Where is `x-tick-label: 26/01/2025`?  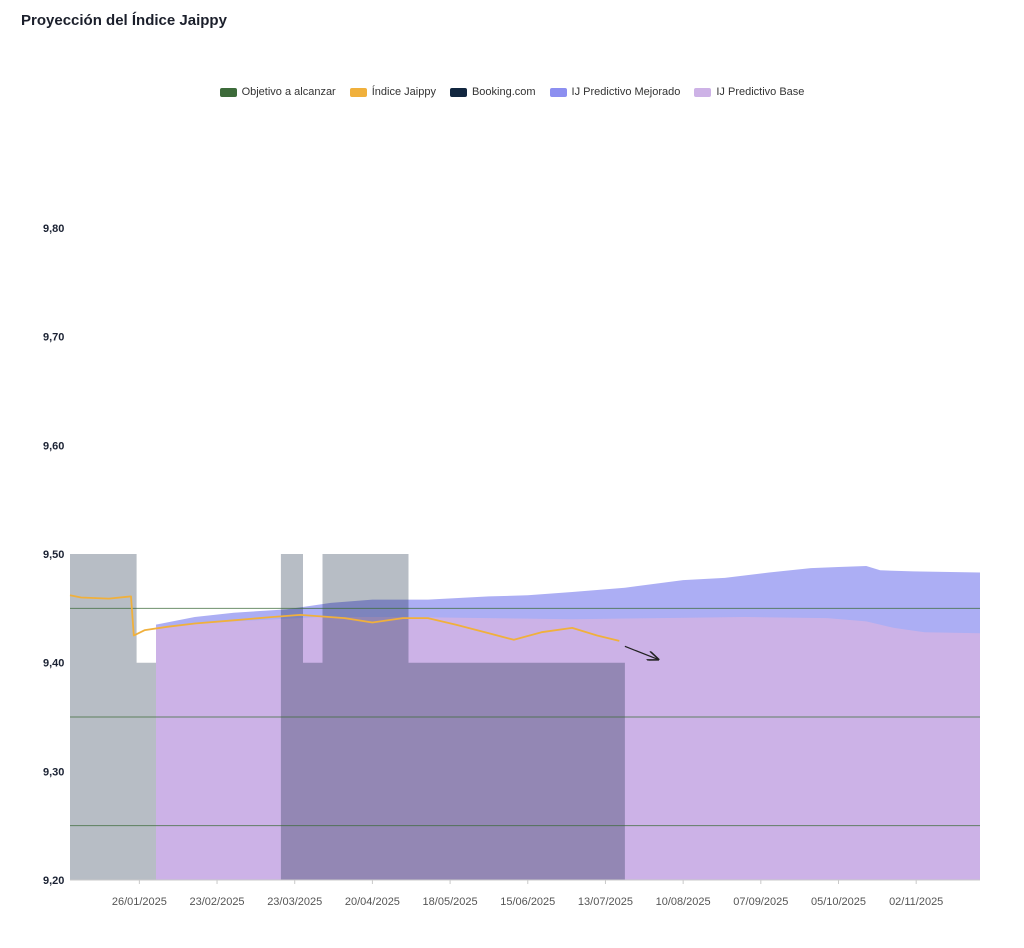 x-tick-label: 26/01/2025 is located at coordinates (139, 902).